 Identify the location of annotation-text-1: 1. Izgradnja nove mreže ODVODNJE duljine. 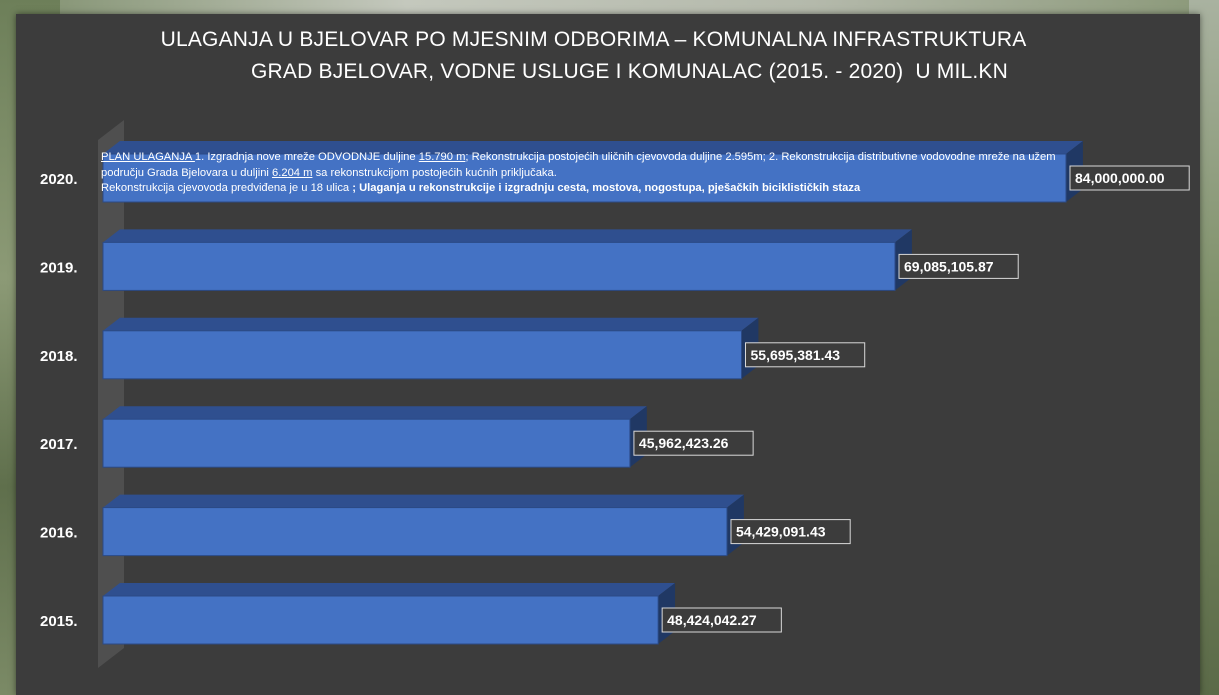
(306, 157).